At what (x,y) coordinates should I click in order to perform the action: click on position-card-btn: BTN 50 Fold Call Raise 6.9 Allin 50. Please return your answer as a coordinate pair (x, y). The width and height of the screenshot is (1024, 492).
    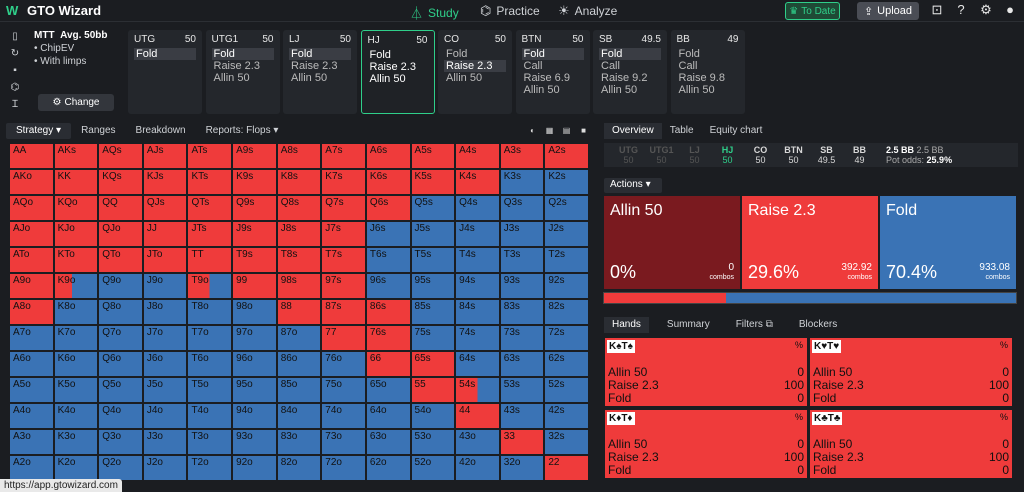
    Looking at the image, I should click on (552, 72).